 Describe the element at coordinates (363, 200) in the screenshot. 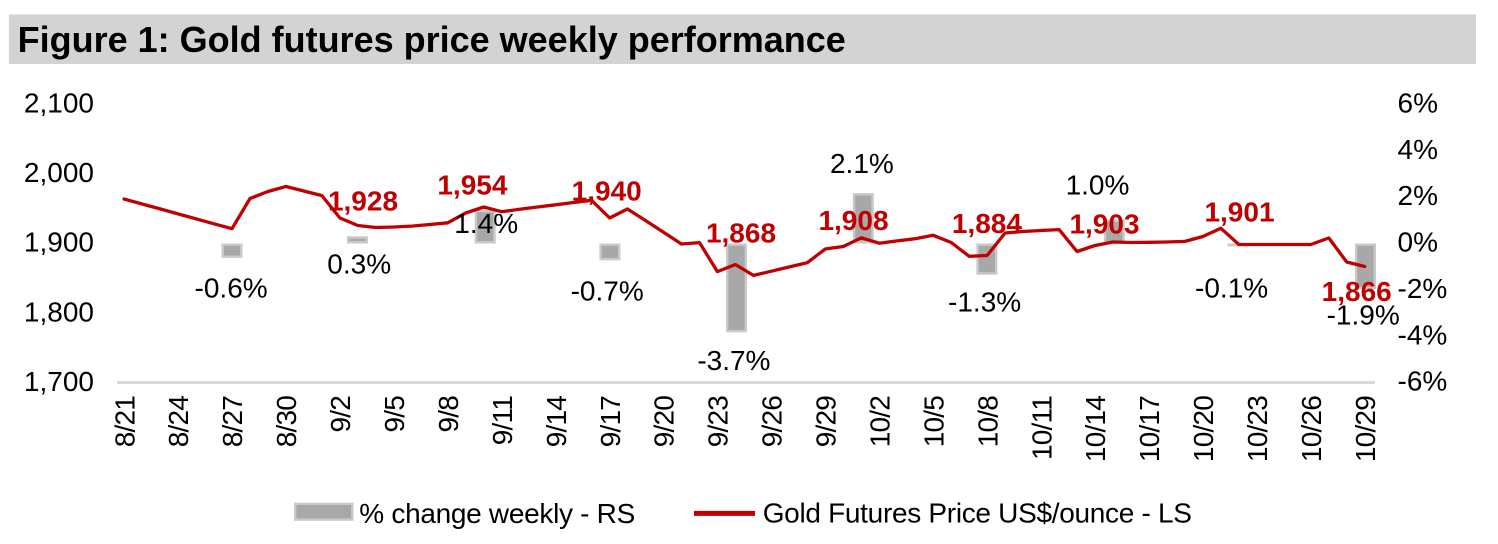

I see `svg-text: 1,928` at that location.